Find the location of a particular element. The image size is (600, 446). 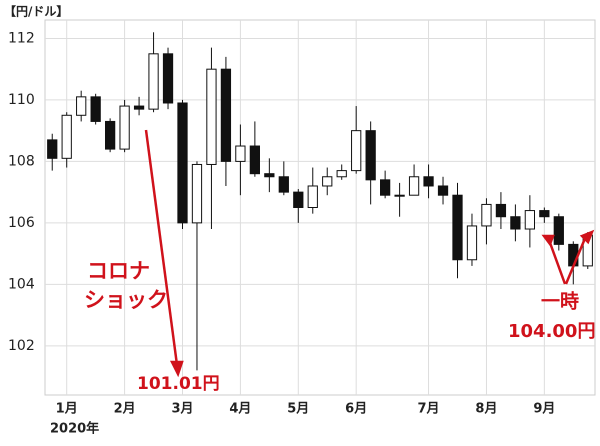

x-tick-label: 7月 is located at coordinates (429, 409).